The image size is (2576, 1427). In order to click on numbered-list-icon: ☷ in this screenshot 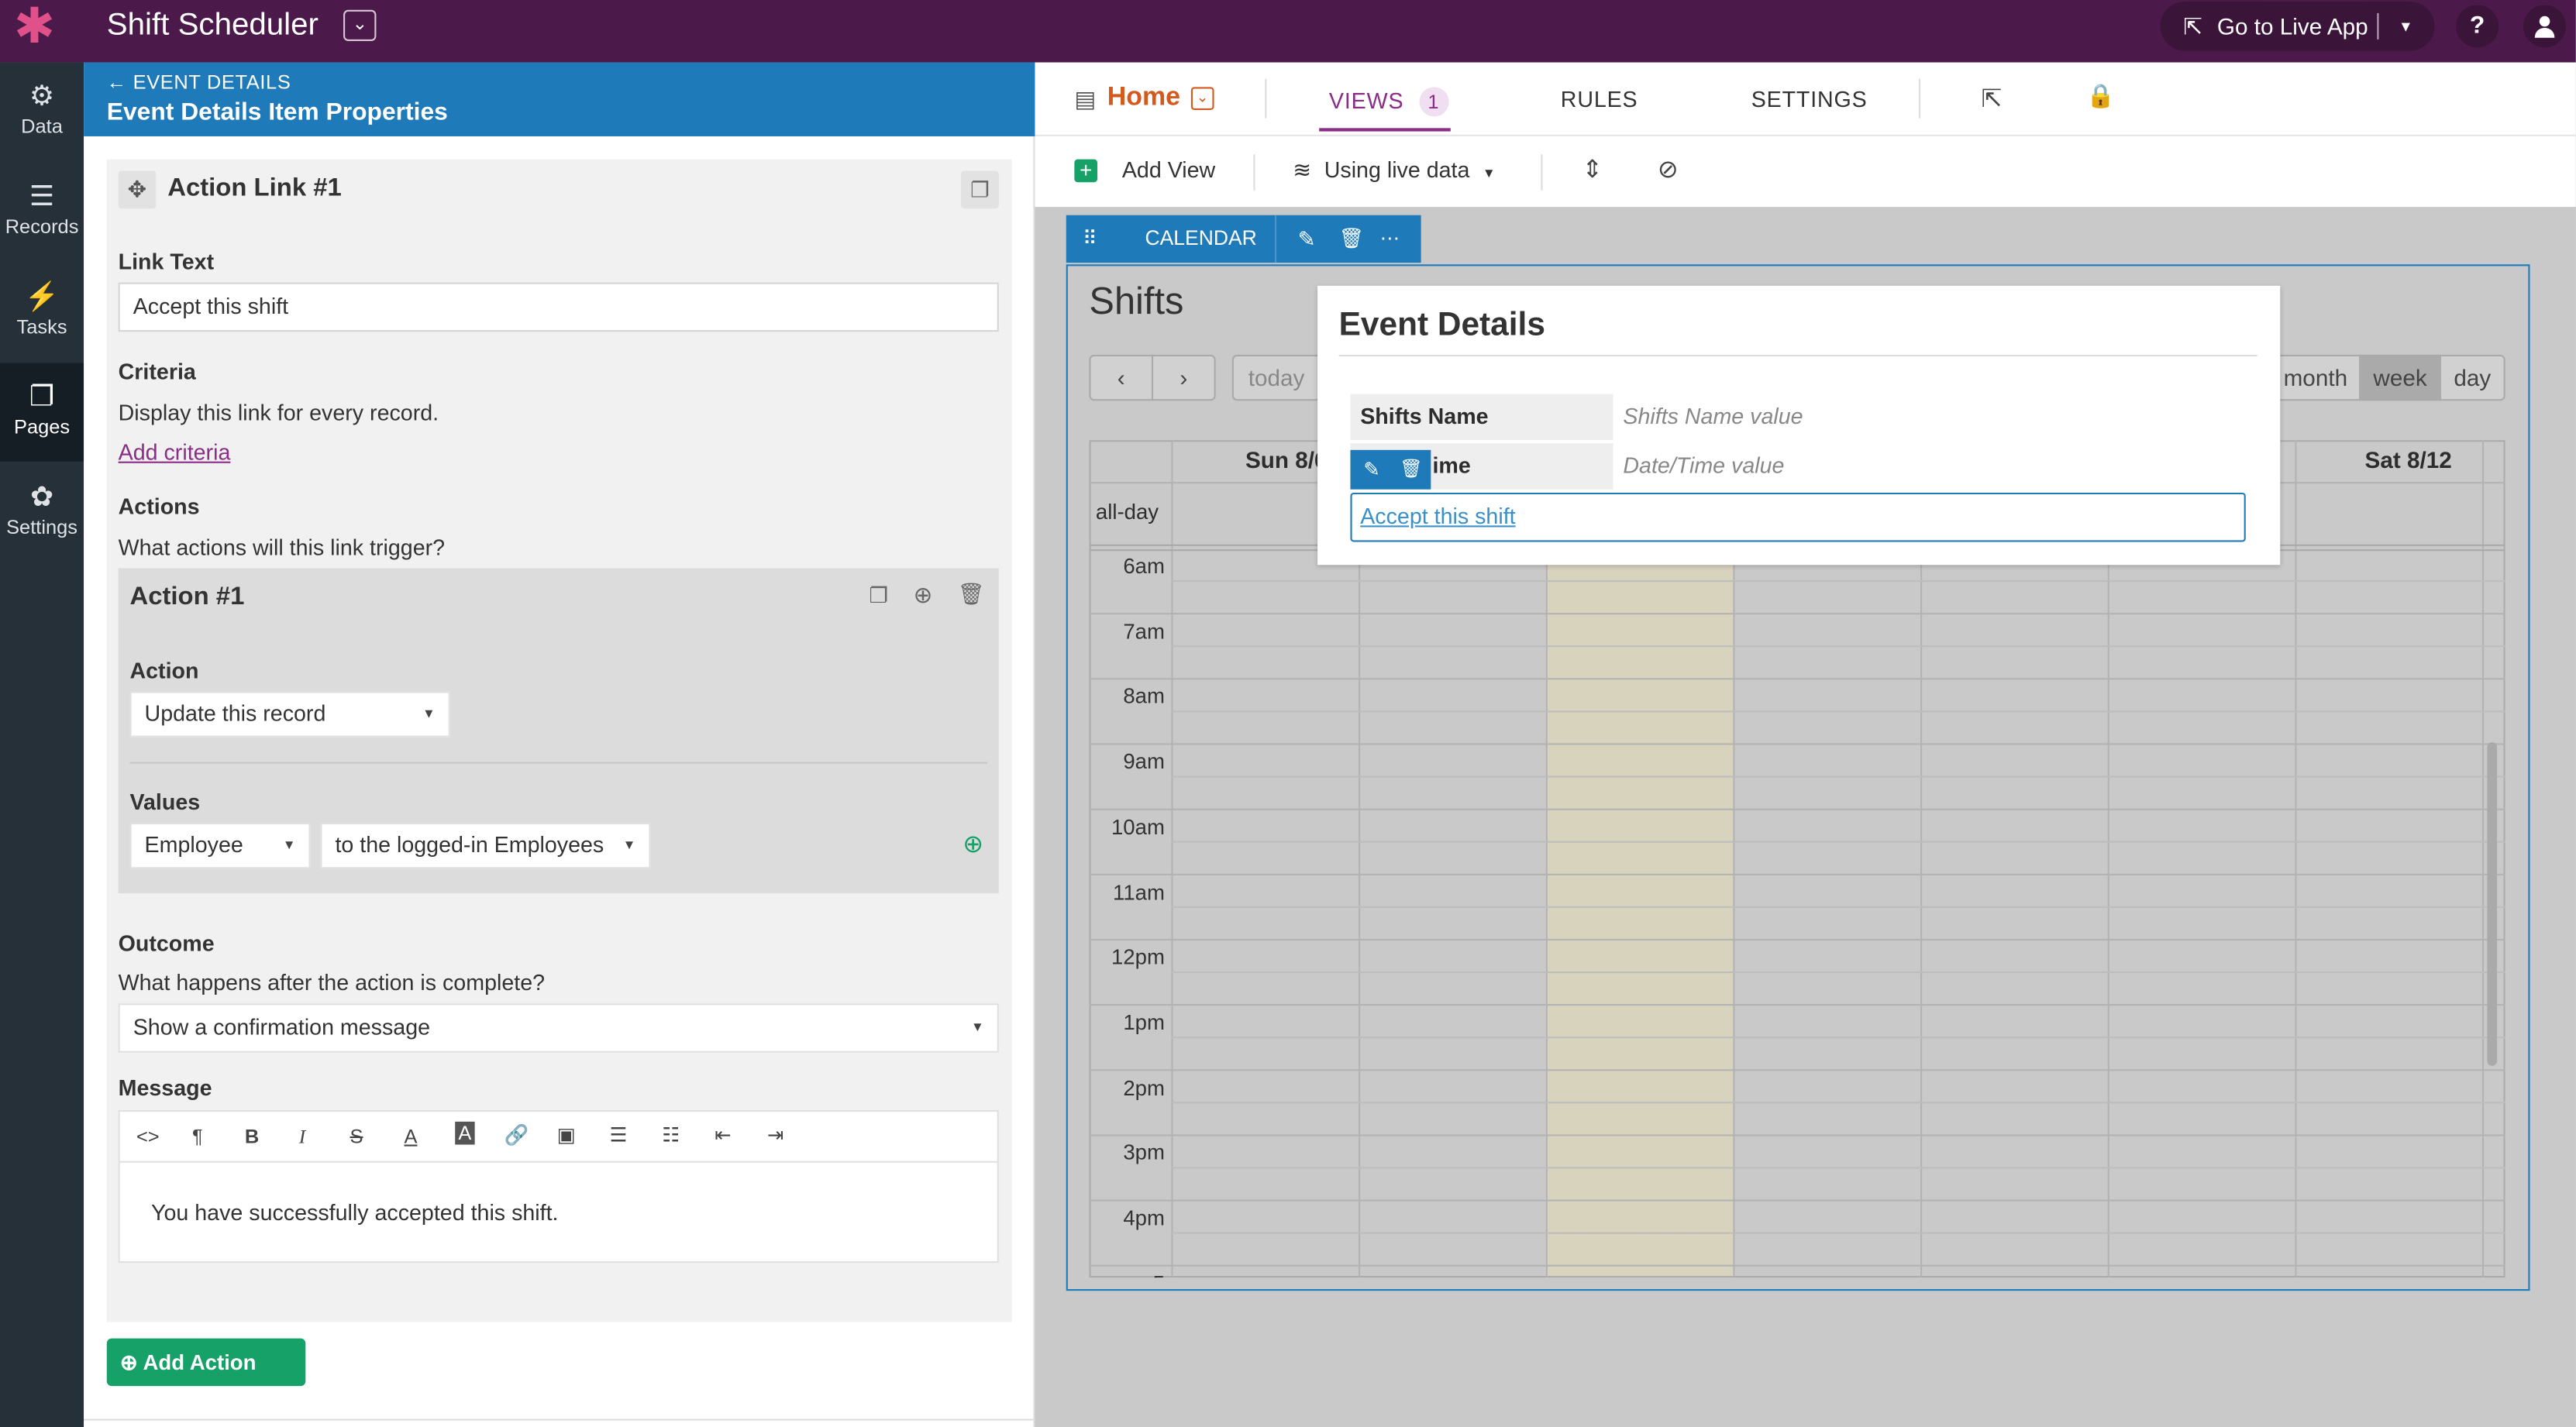, I will do `click(671, 1135)`.